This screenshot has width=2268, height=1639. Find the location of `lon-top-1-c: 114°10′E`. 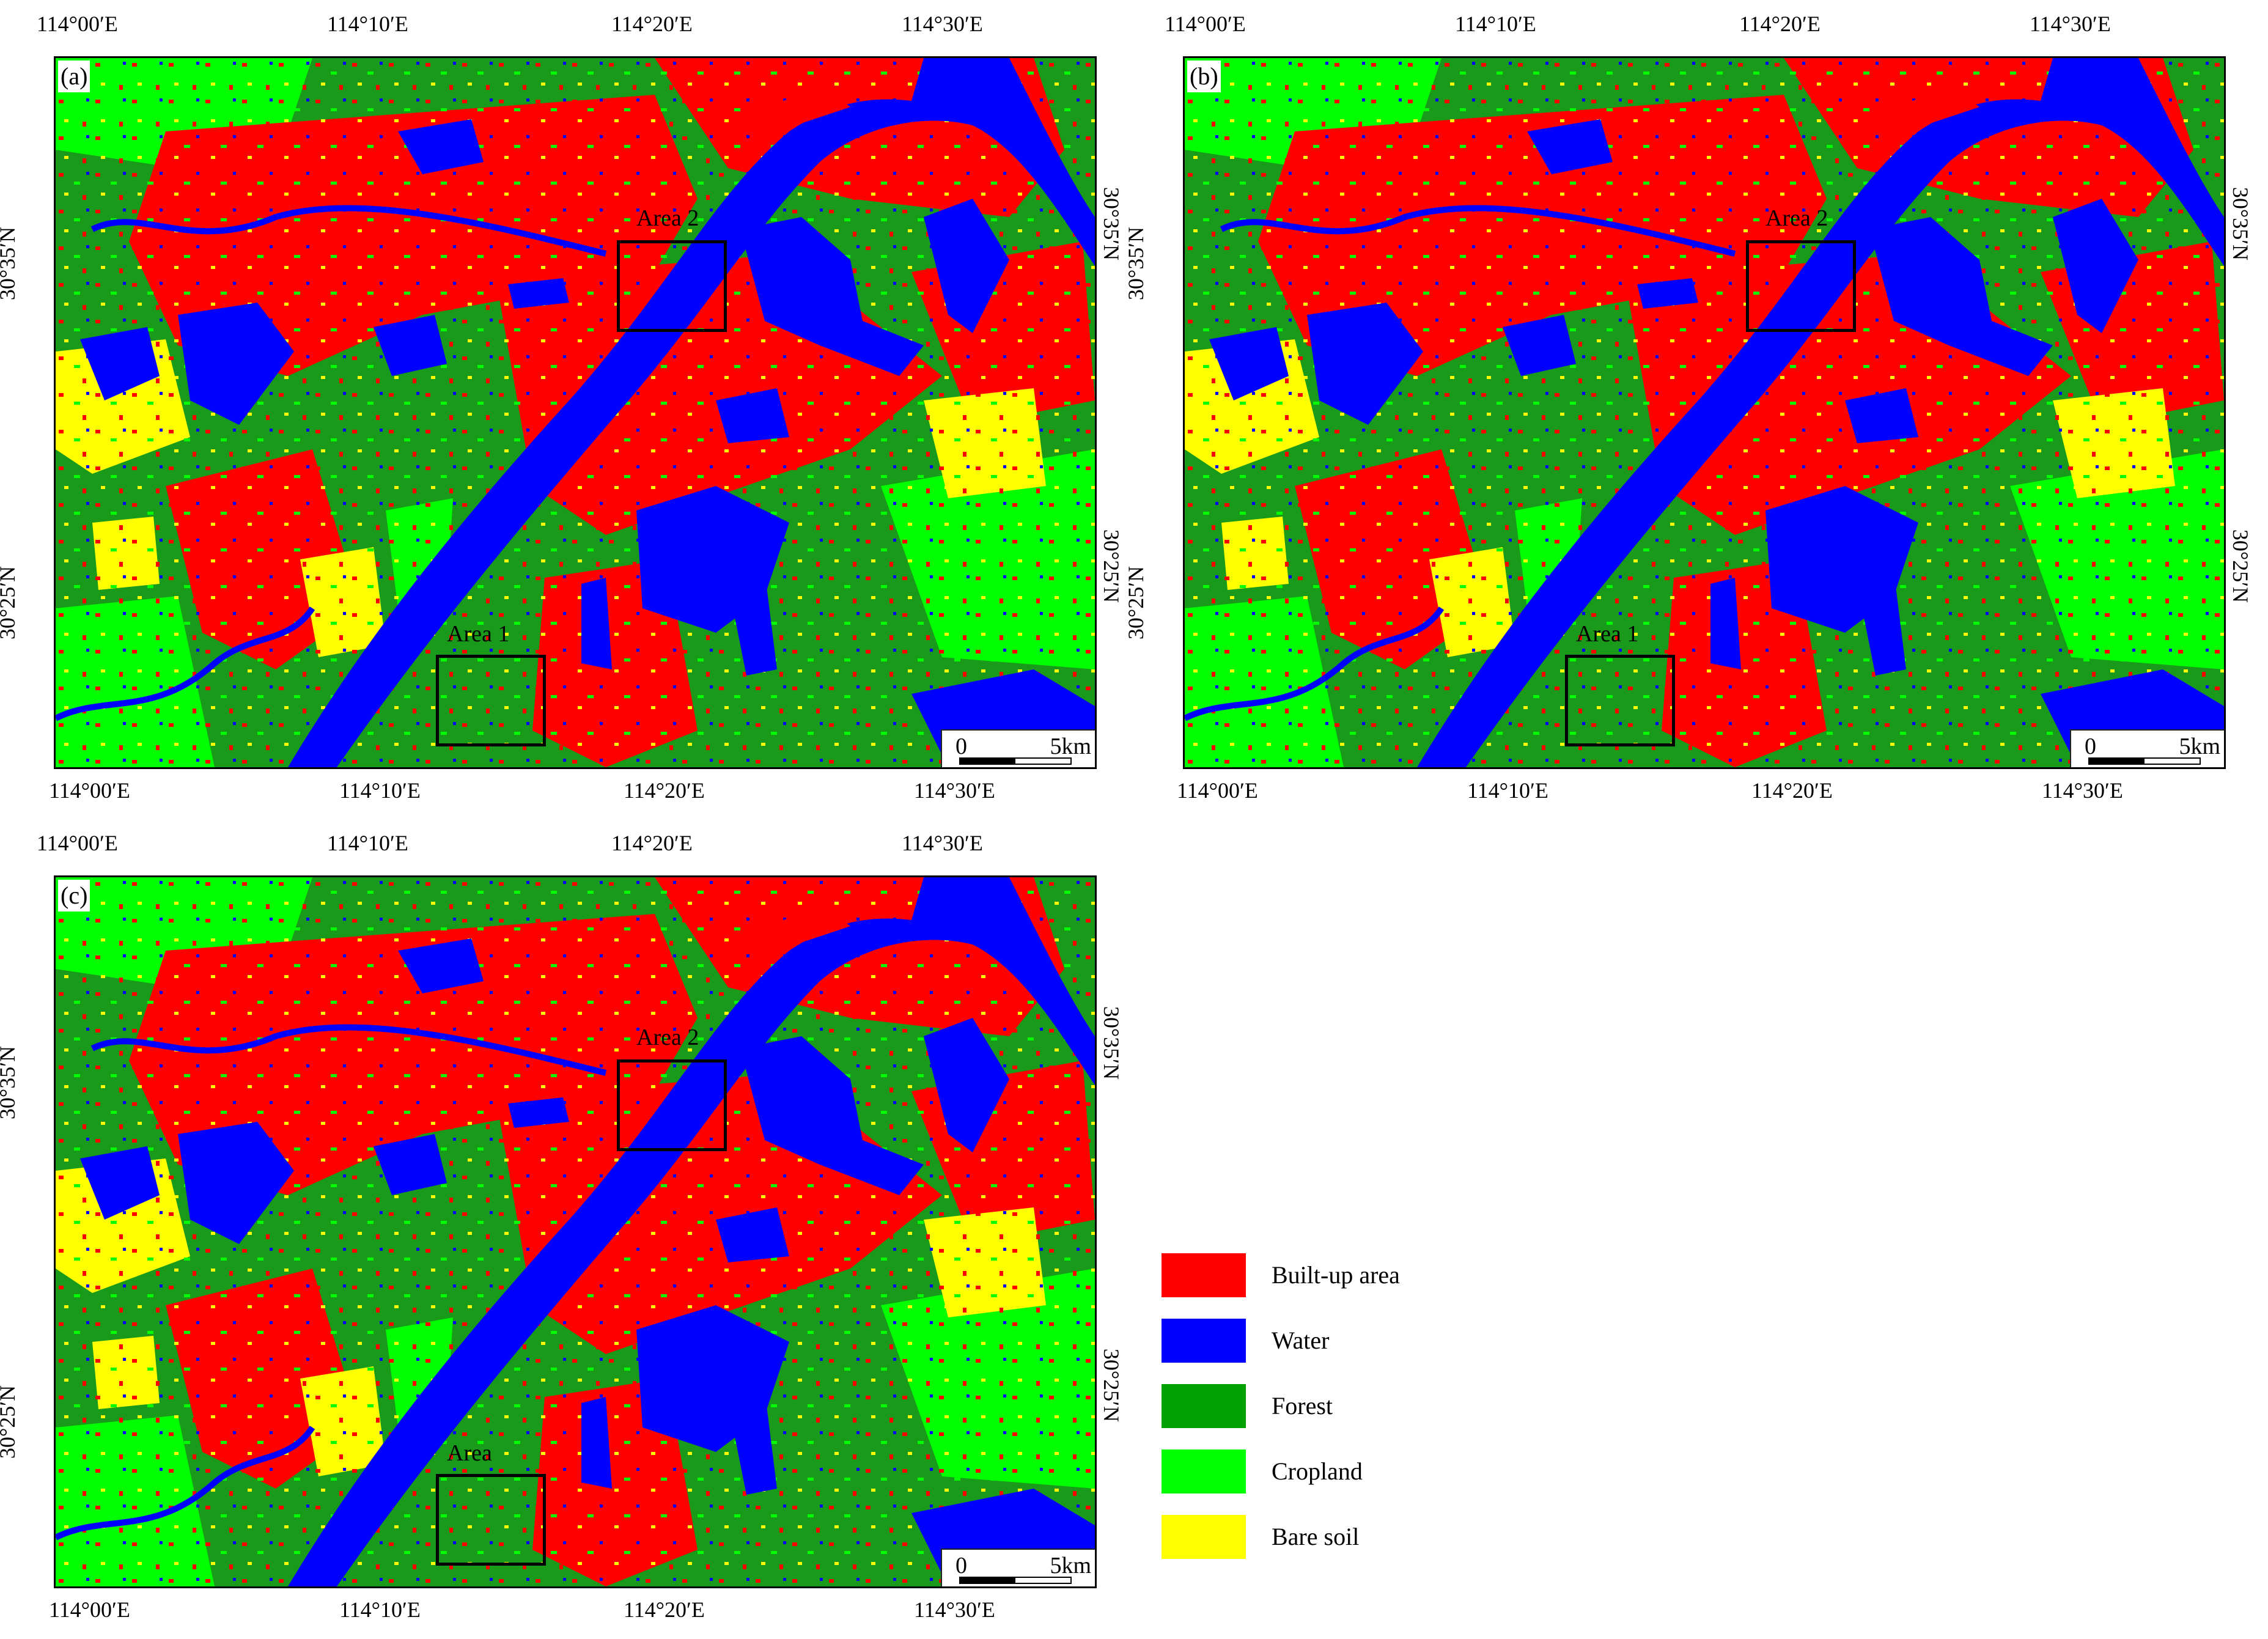

lon-top-1-c: 114°10′E is located at coordinates (367, 843).